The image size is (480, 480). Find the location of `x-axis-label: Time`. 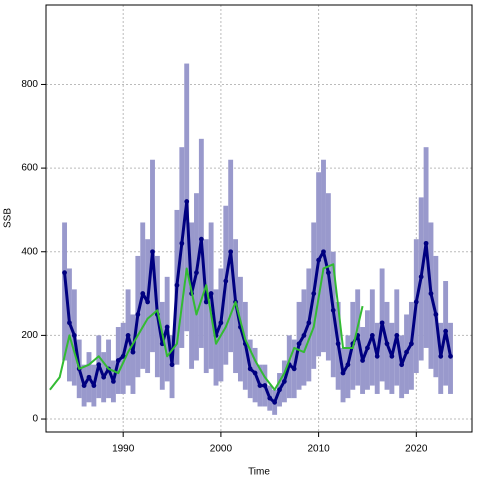

x-axis-label: Time is located at coordinates (259, 472).